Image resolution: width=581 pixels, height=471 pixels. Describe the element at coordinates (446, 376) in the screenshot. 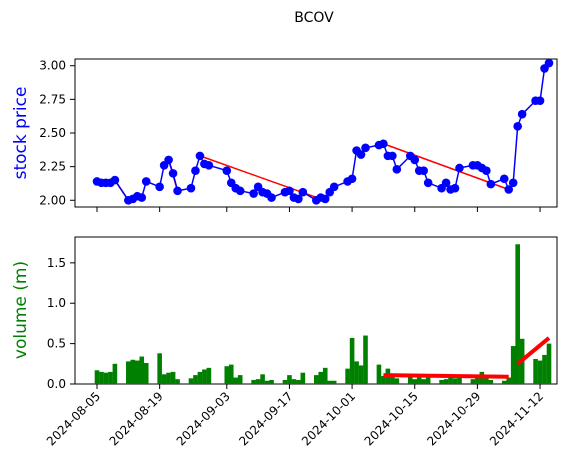

I see `volume-trend-line` at that location.